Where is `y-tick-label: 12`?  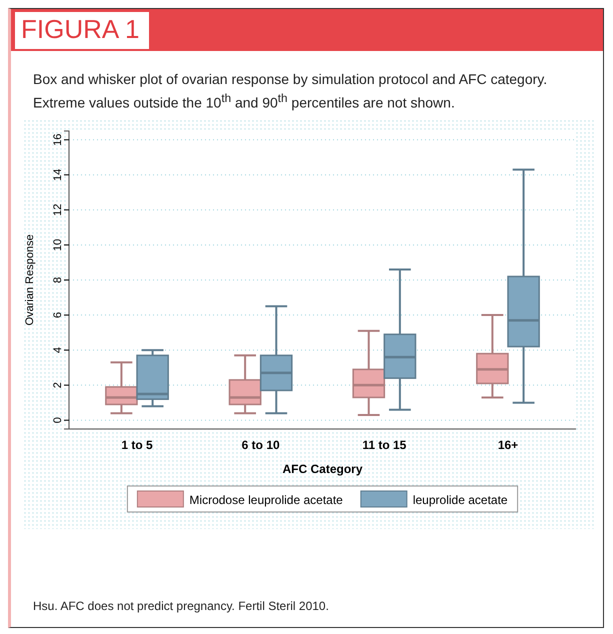
y-tick-label: 12 is located at coordinates (58, 209).